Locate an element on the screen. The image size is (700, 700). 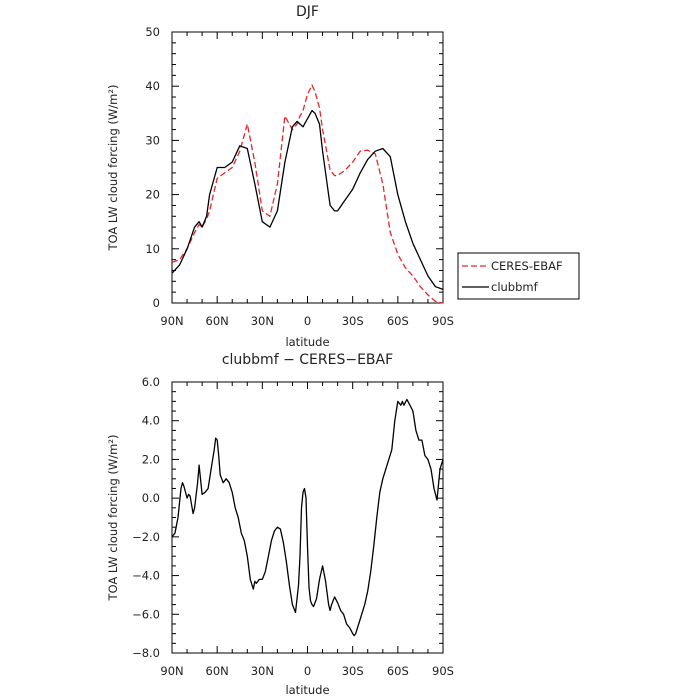
legend-box is located at coordinates (518, 276).